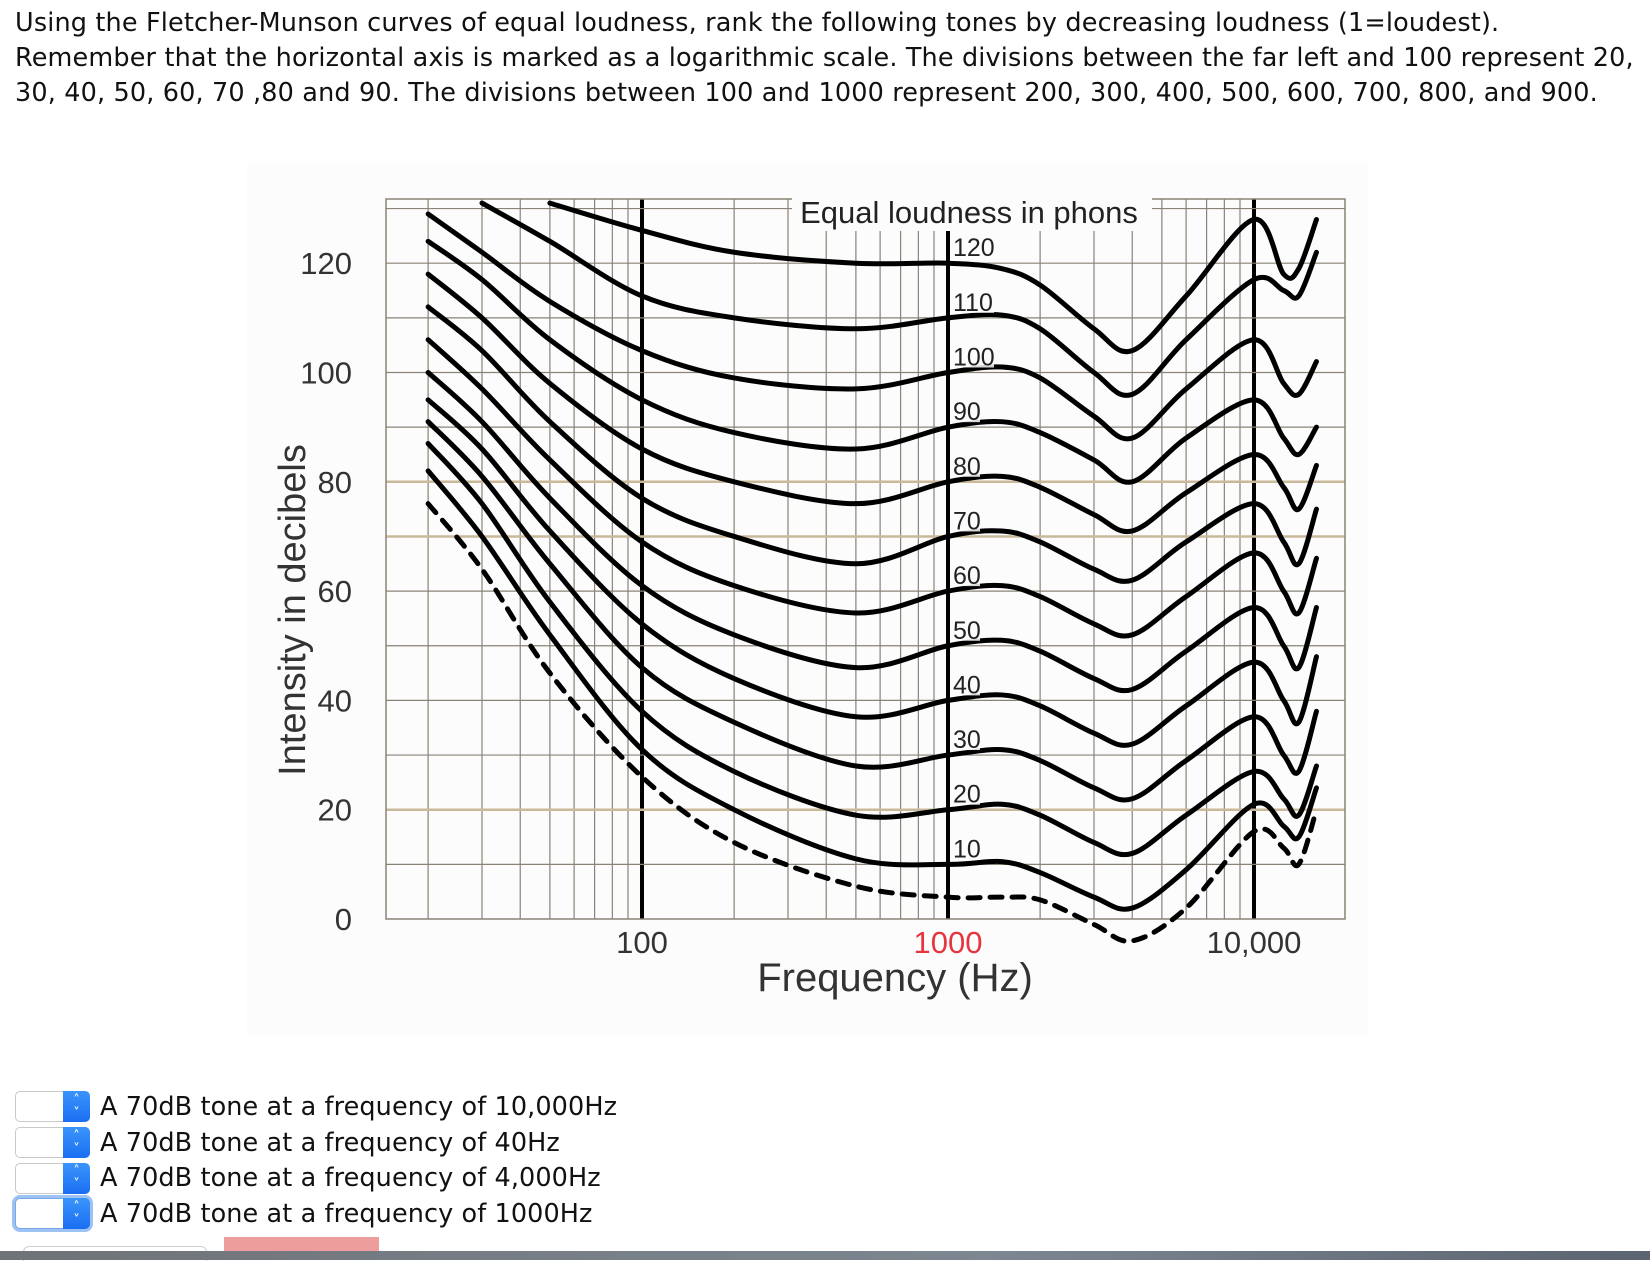  I want to click on ranking-row: ˄ ˅ A 70dB tone at a frequency of 1000Hz, so click(316, 1214).